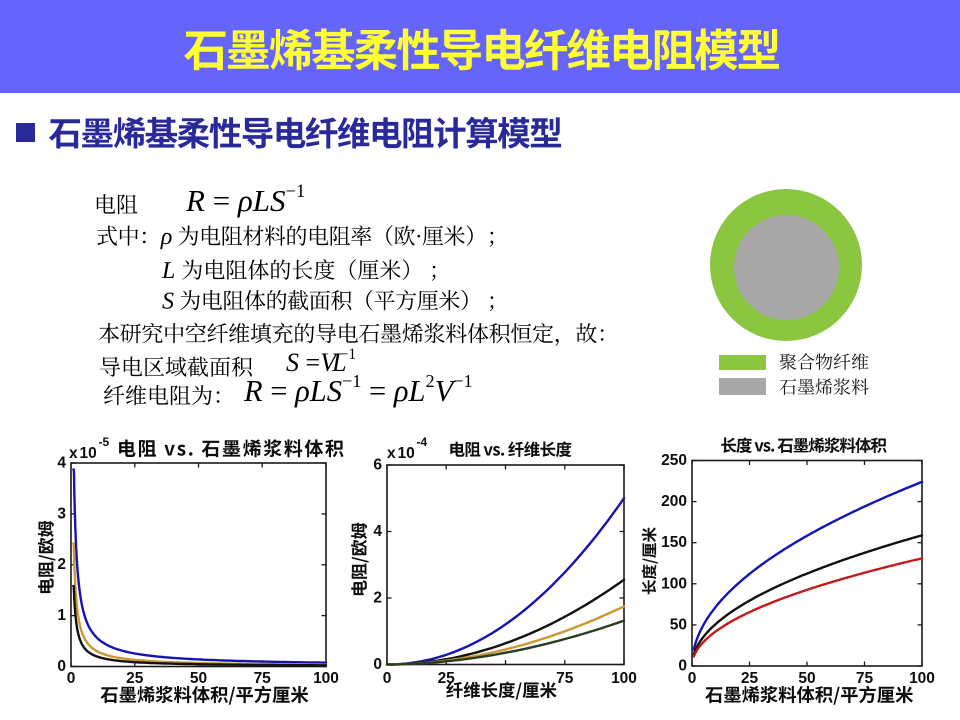  What do you see at coordinates (104, 442) in the screenshot?
I see `svg-text: -5` at bounding box center [104, 442].